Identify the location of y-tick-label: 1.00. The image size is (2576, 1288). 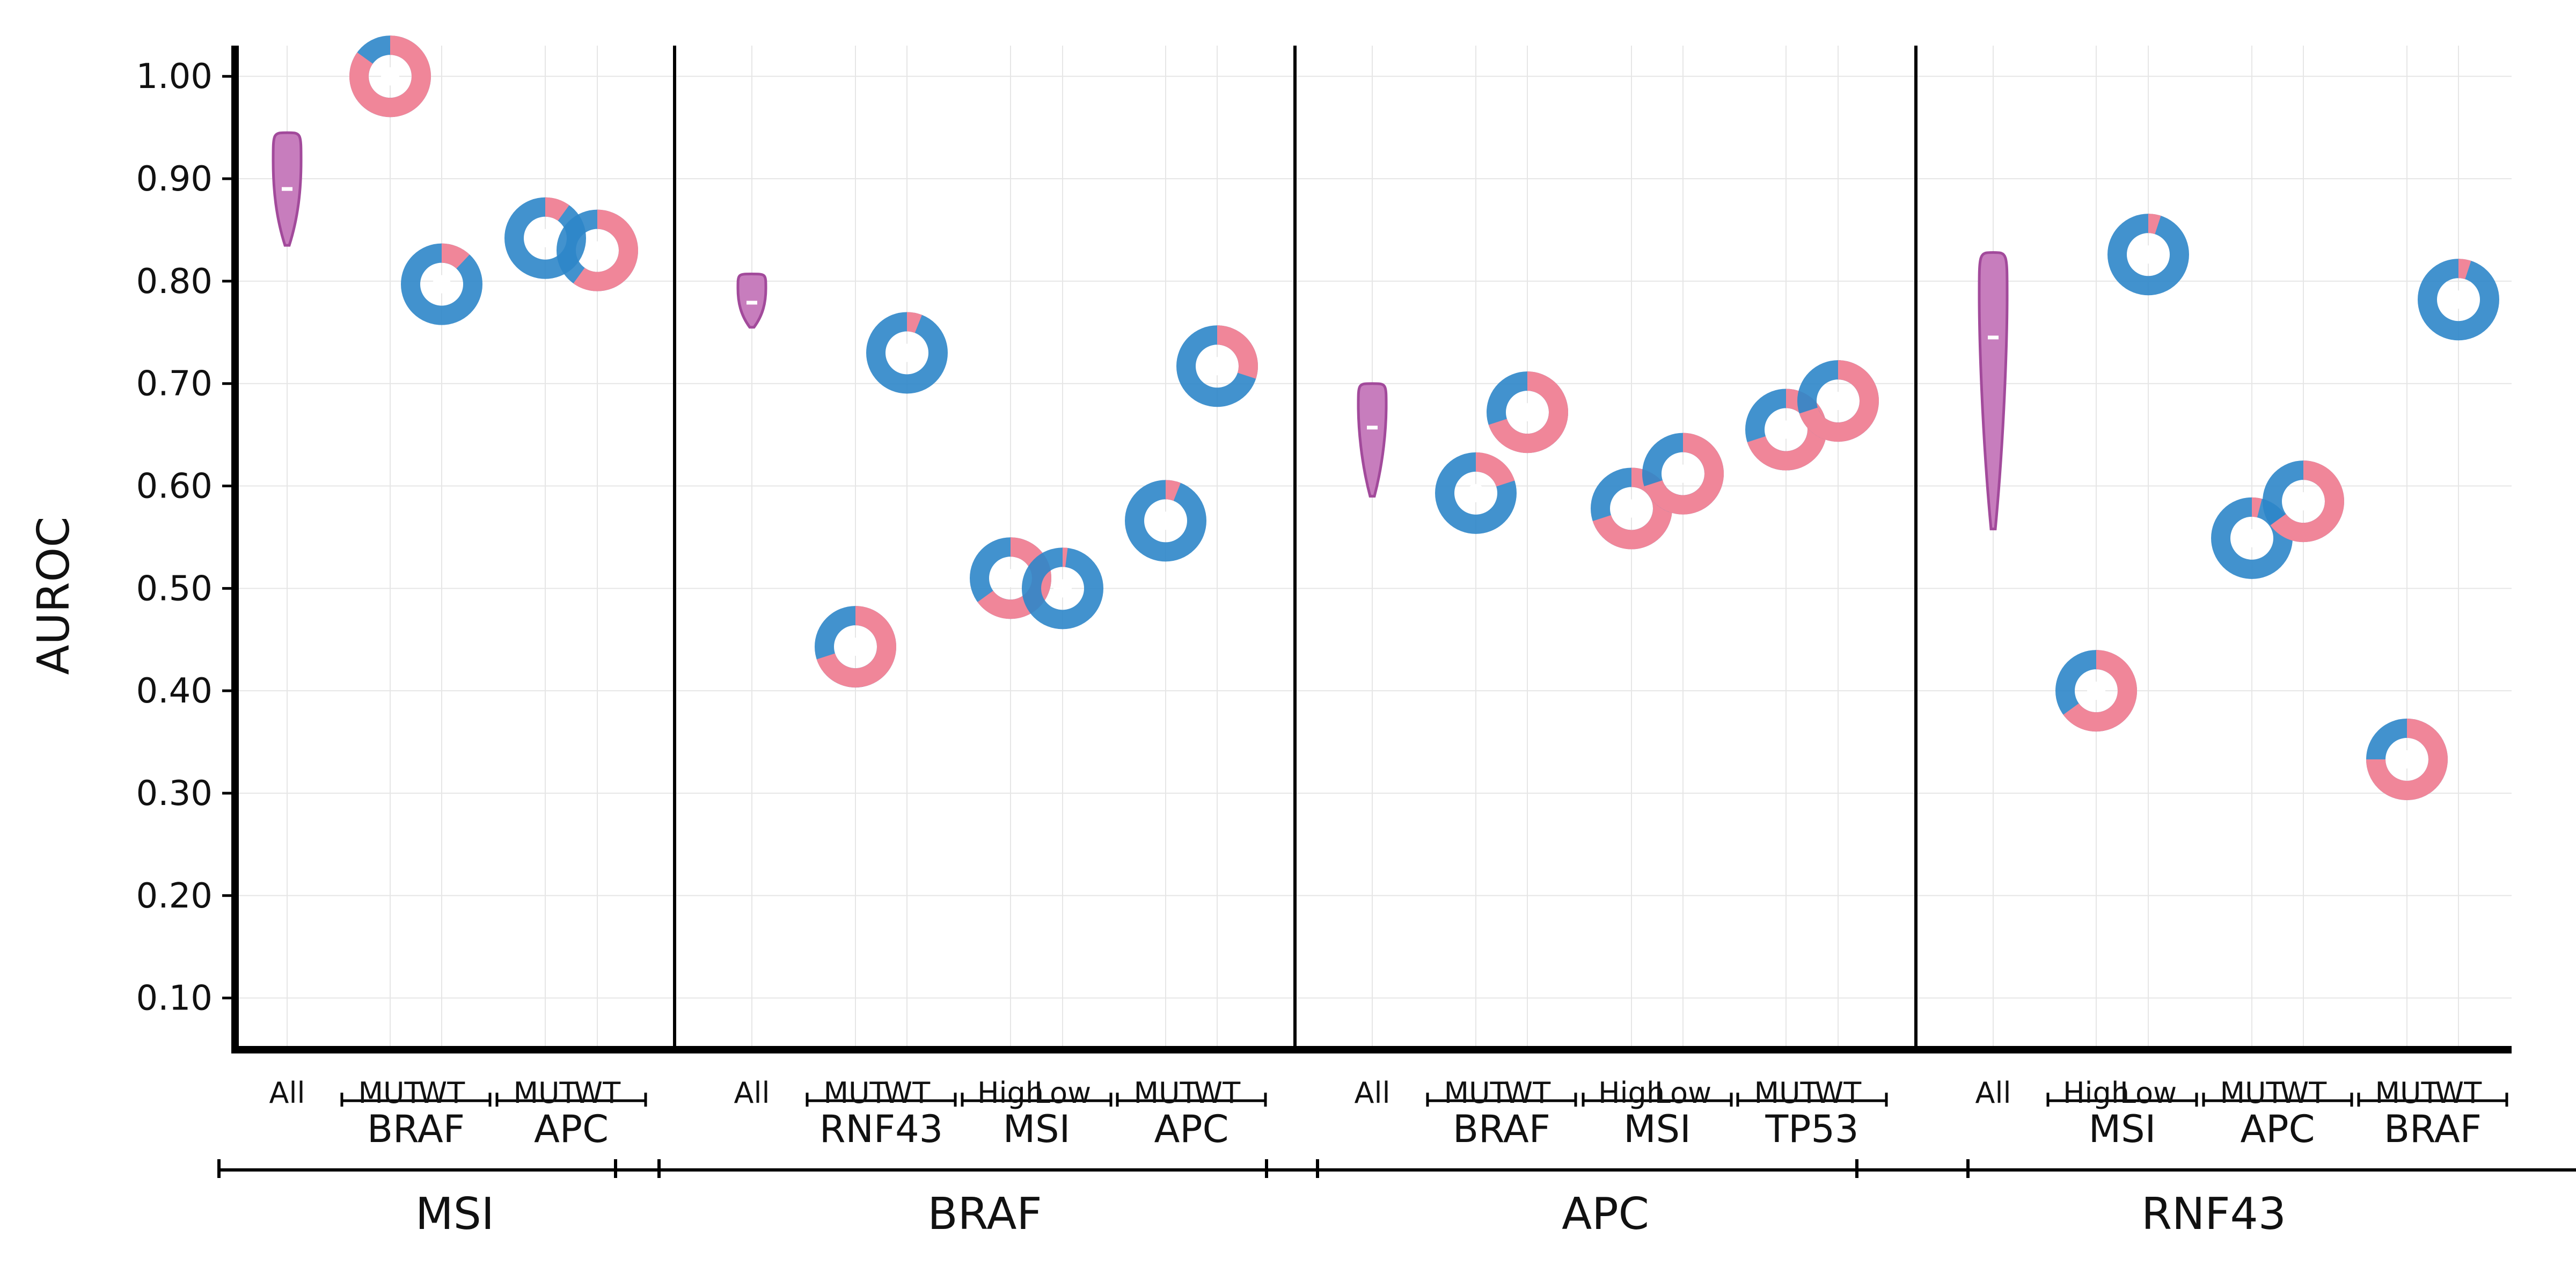
(174, 77).